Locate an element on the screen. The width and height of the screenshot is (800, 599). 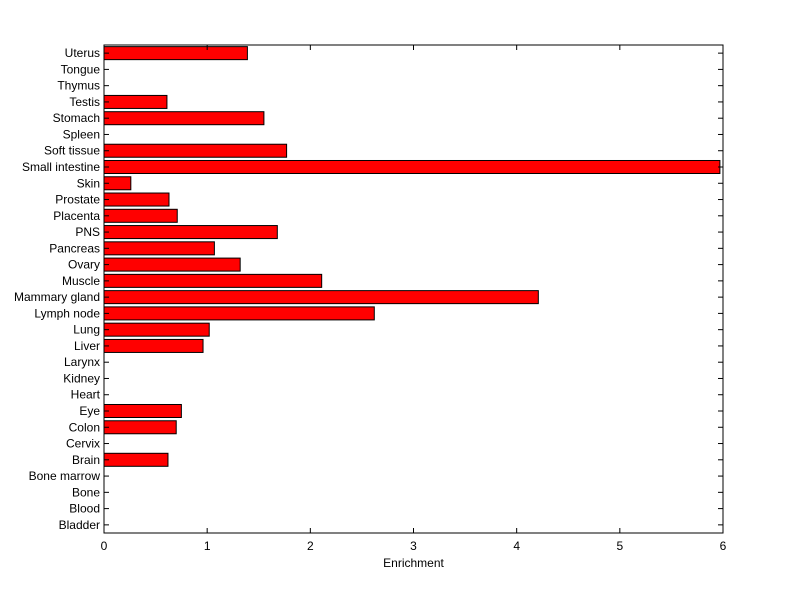
bar-ovary is located at coordinates (172, 264).